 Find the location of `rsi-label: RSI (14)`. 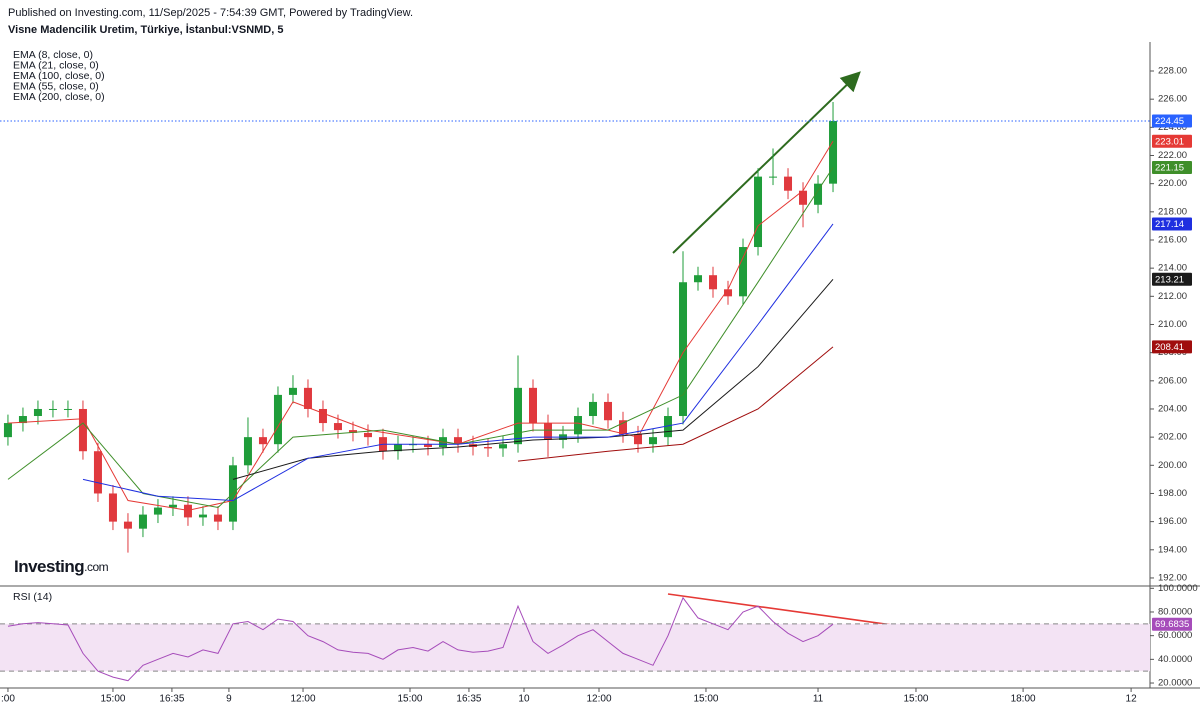

rsi-label: RSI (14) is located at coordinates (32, 597).